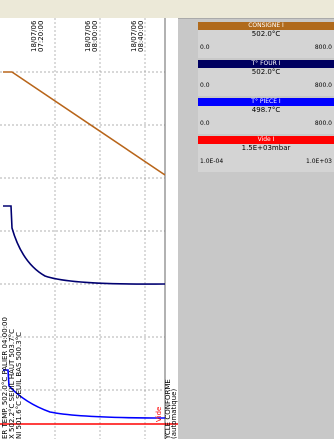  Describe the element at coordinates (266, 116) in the screenshot. I see `gauge-panel: T° PIECE I 498.7°C 0.0 800.0` at that location.